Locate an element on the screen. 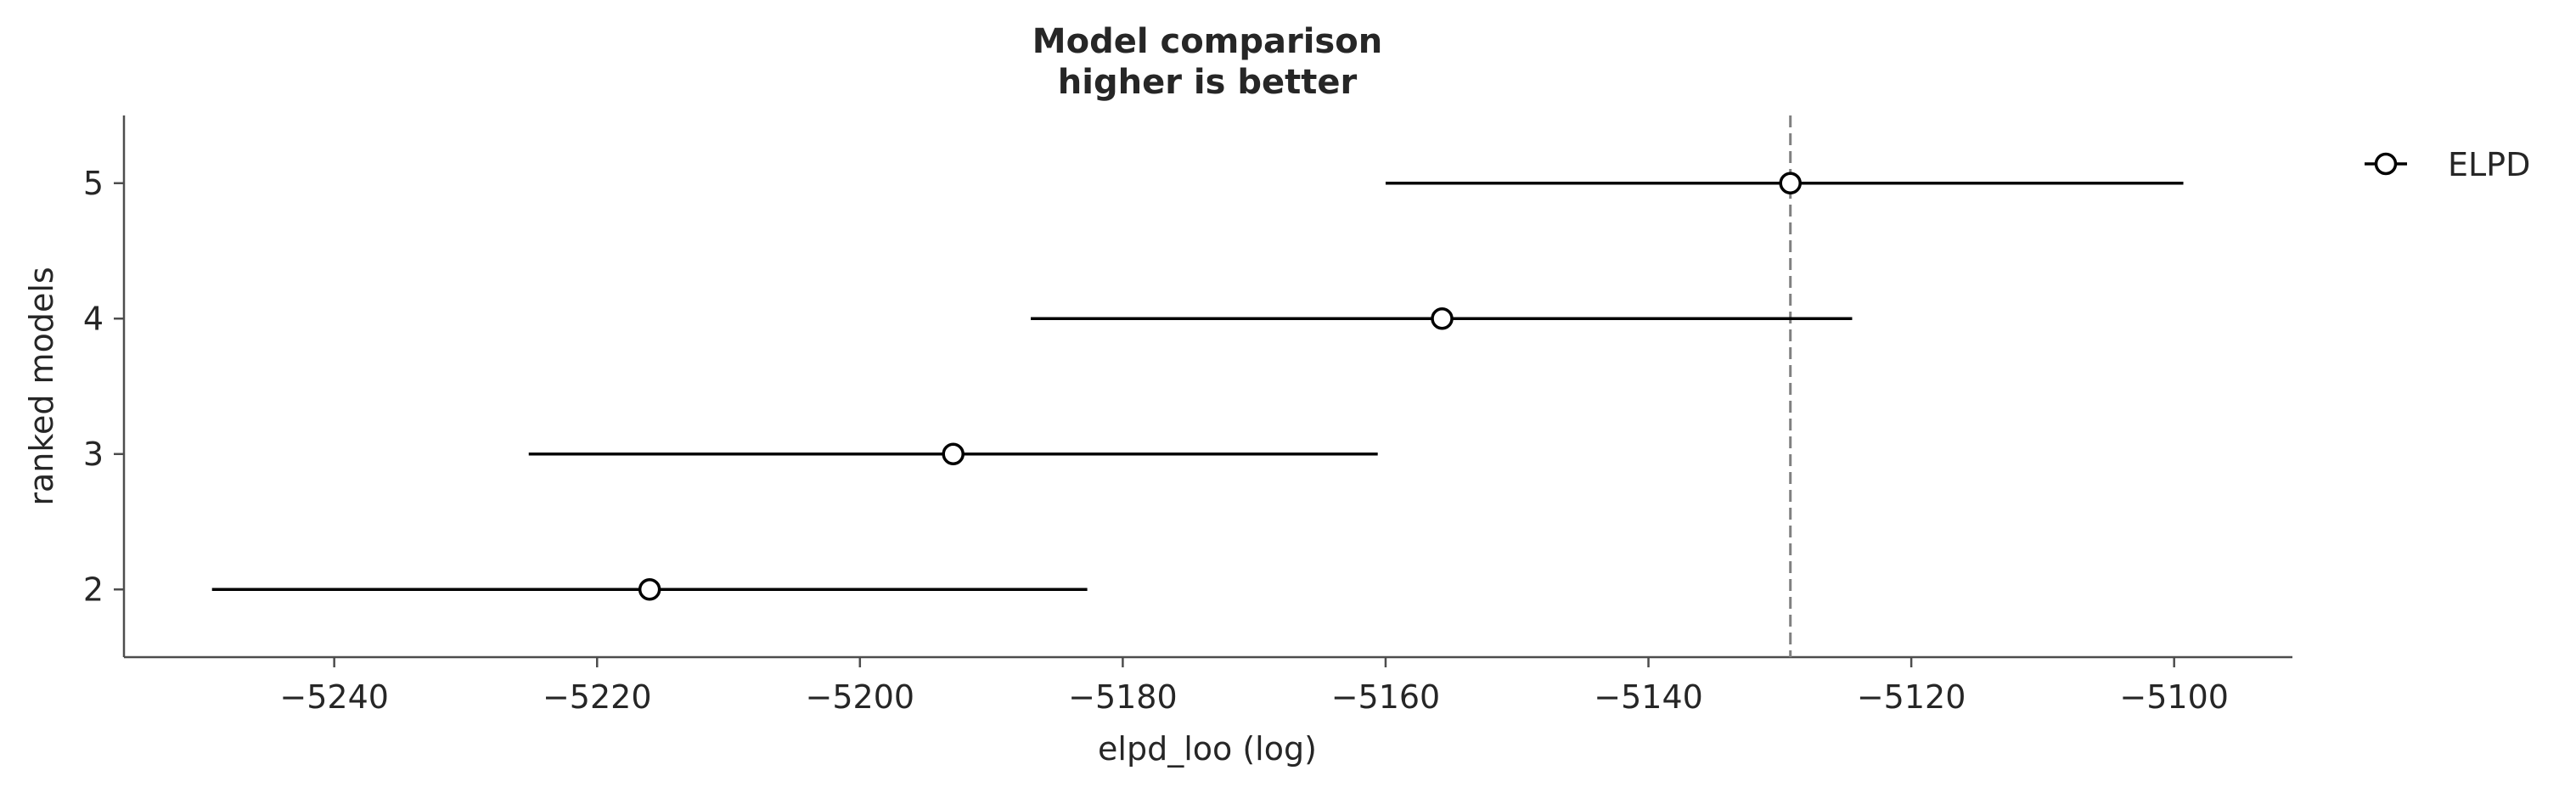 Image resolution: width=2576 pixels, height=793 pixels. x-axis-label: elpd_loo (log) is located at coordinates (1207, 749).